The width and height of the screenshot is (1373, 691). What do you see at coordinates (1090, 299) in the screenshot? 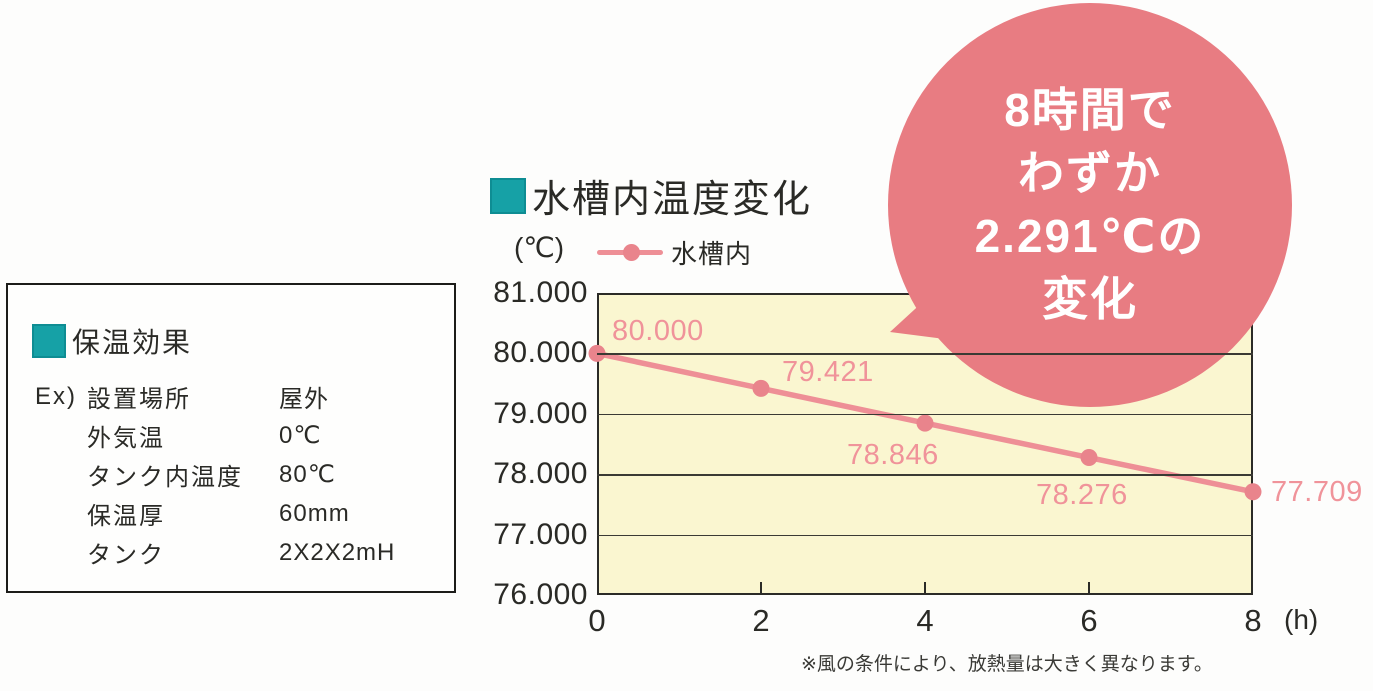
I see `badge-text-line: 変化` at bounding box center [1090, 299].